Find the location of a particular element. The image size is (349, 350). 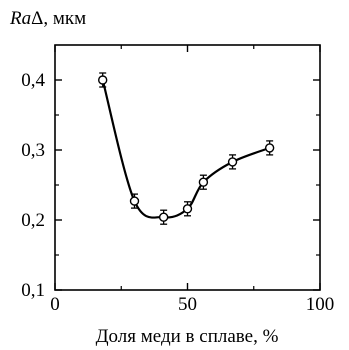

x-tick-label: 100 is located at coordinates (320, 304).